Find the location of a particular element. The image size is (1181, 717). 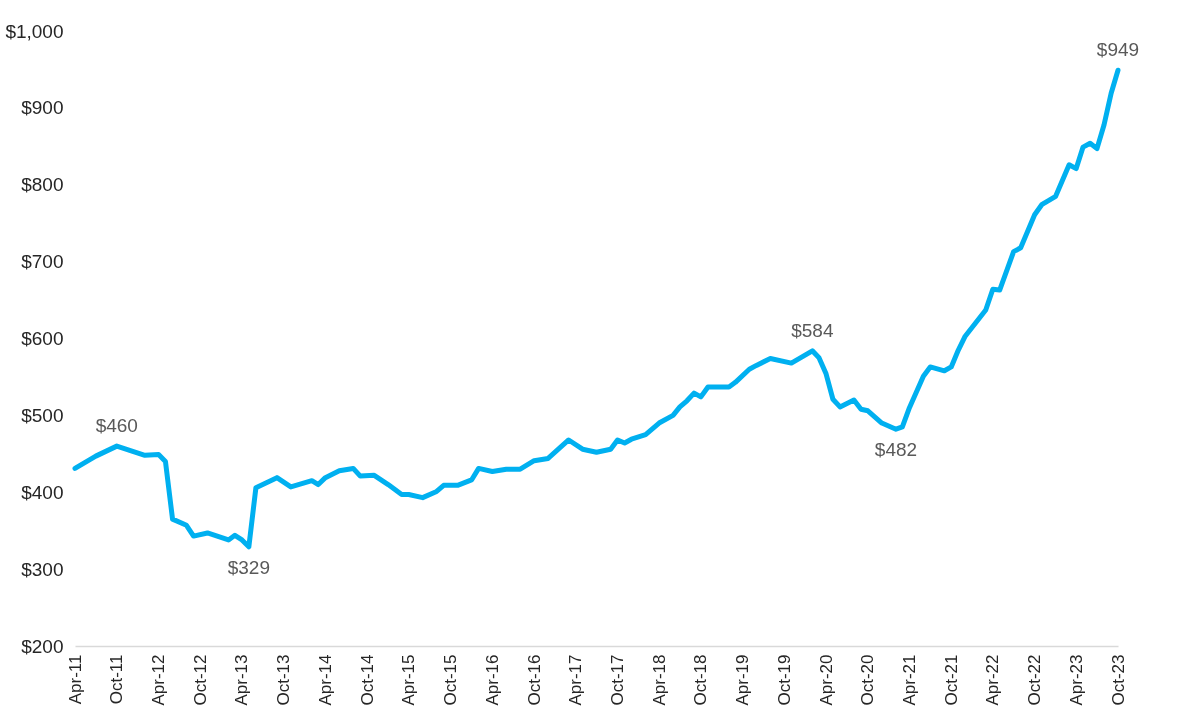

annotation: $949 is located at coordinates (1118, 50).